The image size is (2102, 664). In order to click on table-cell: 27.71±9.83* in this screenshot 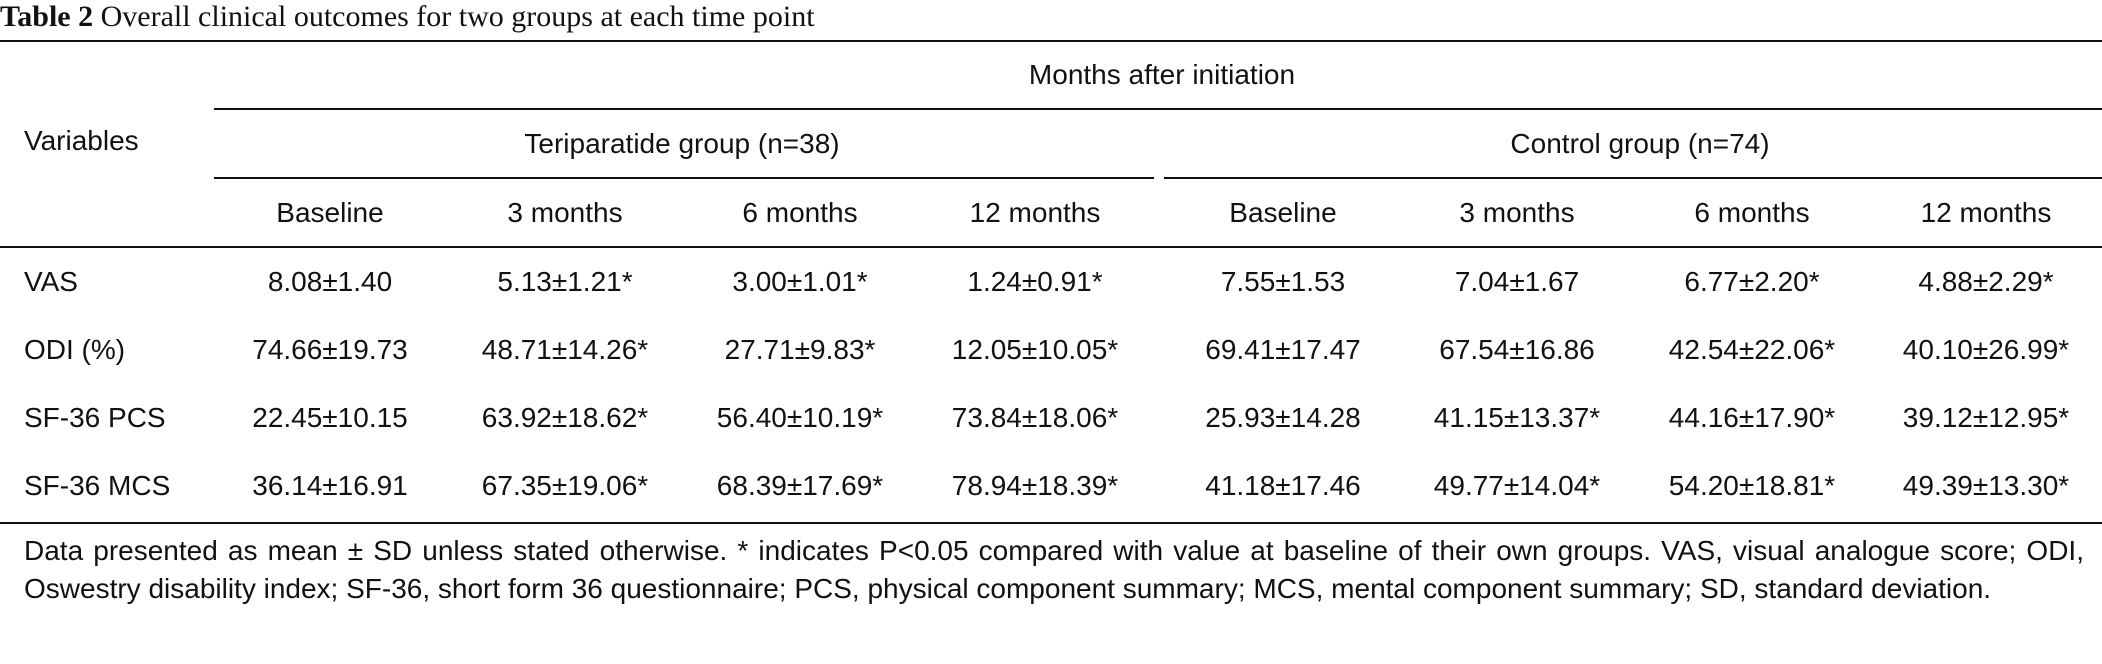, I will do `click(800, 349)`.